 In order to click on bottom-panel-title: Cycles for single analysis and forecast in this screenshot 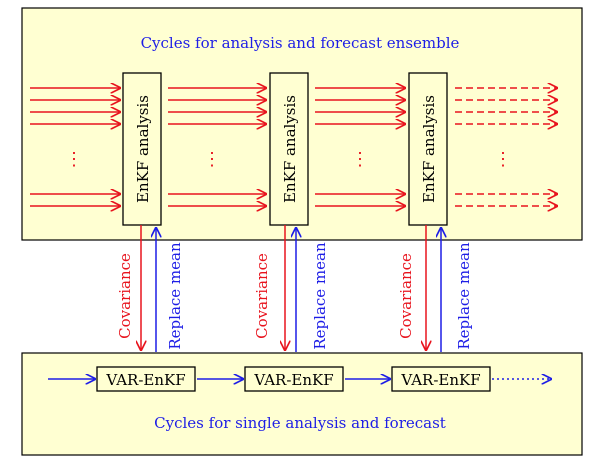, I will do `click(300, 423)`.